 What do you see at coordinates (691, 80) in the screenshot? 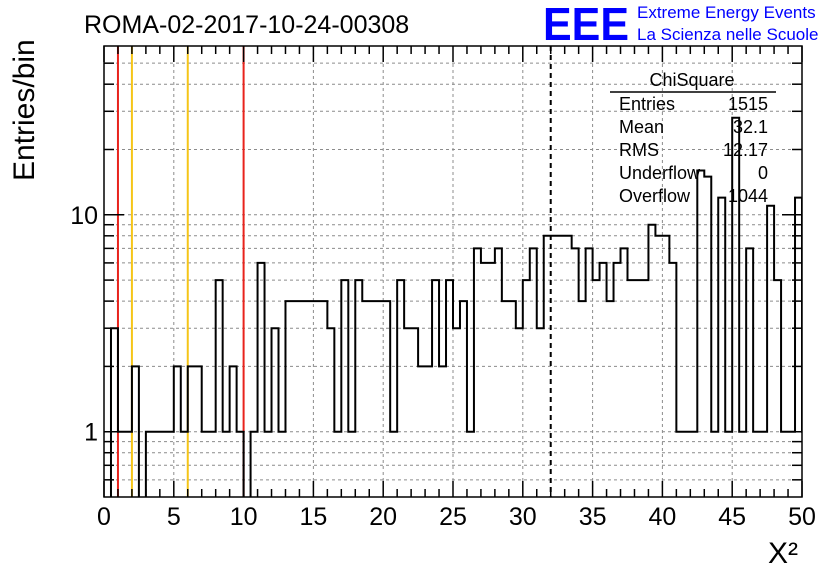
I see `stats-title: ChiSquare` at bounding box center [691, 80].